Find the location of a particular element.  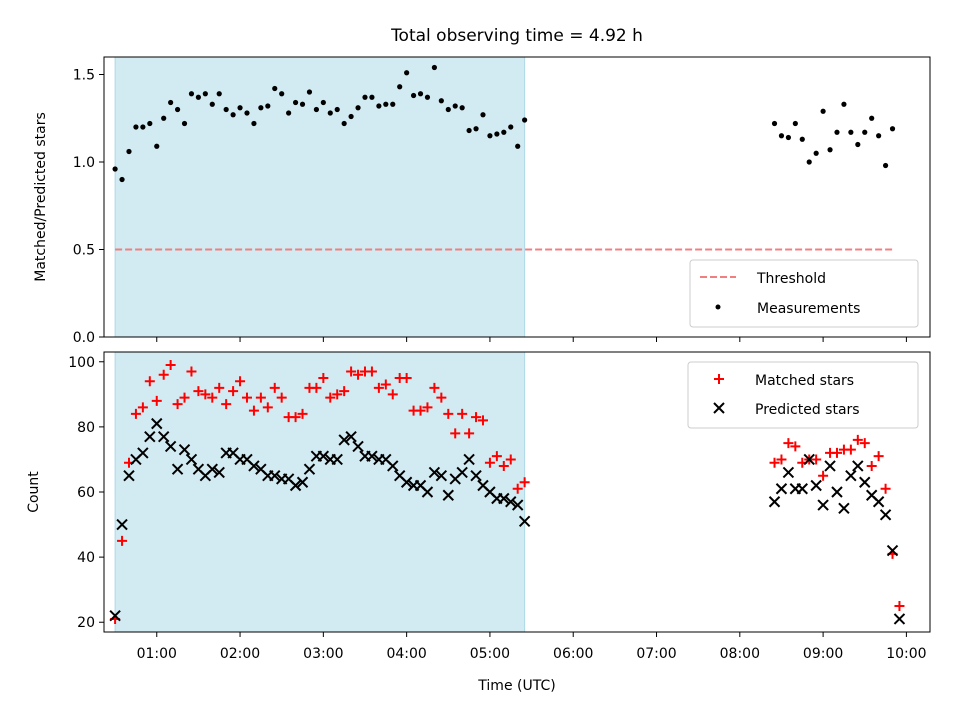

top-legend-box is located at coordinates (804, 293).